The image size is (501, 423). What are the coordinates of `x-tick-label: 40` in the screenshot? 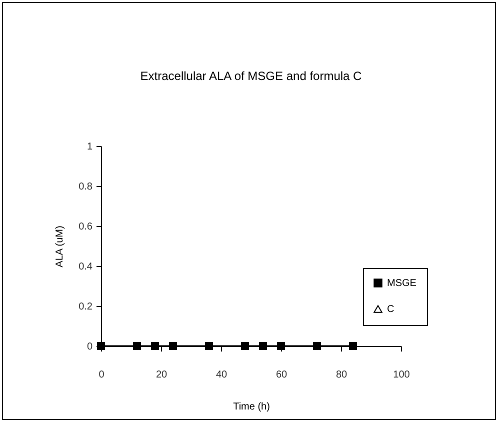 It's located at (222, 375).